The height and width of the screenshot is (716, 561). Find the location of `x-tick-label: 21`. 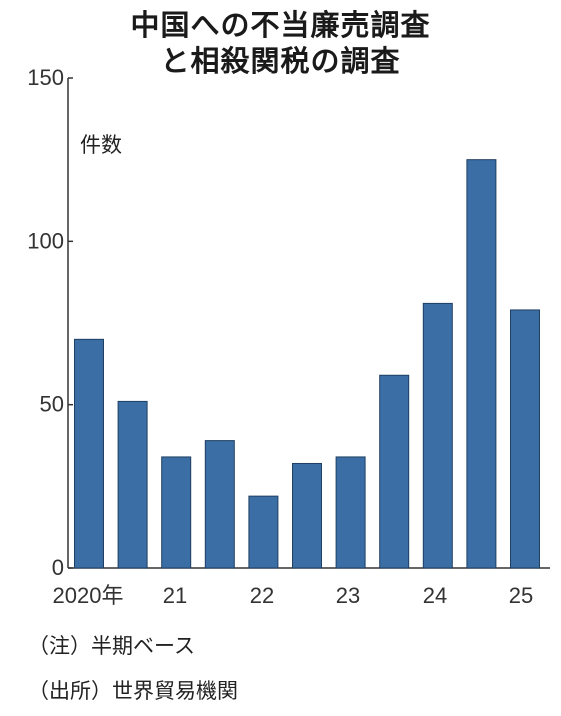

x-tick-label: 21 is located at coordinates (175, 595).